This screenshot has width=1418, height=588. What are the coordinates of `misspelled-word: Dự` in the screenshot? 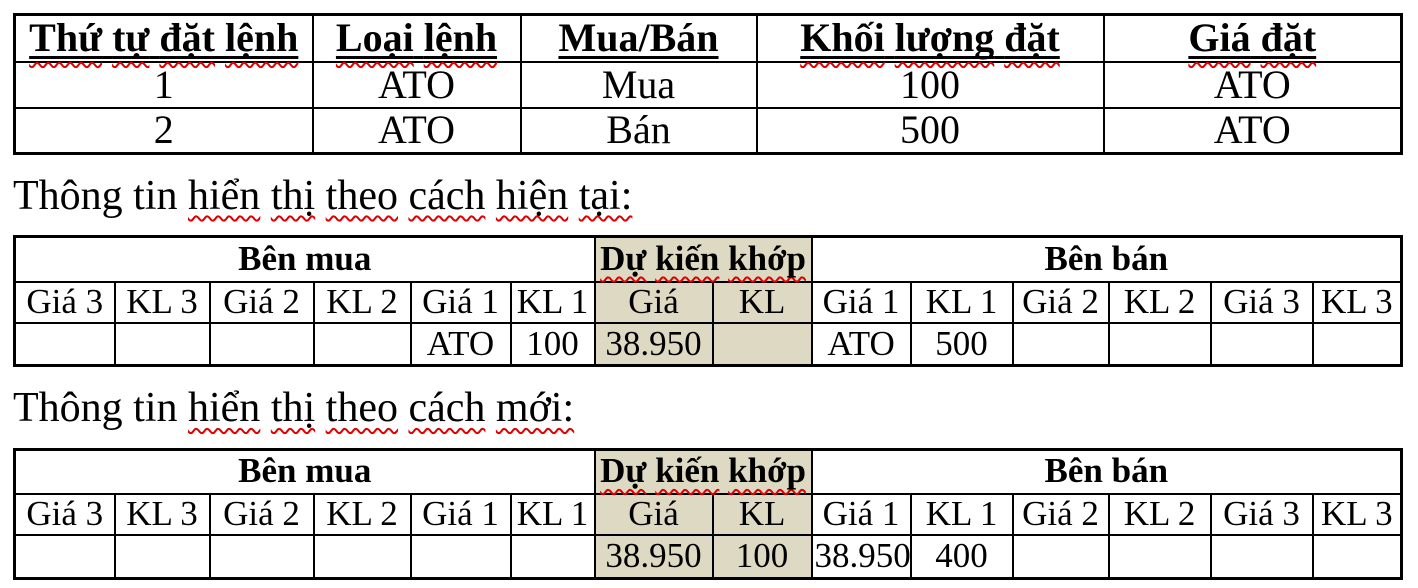 It's located at (623, 471).